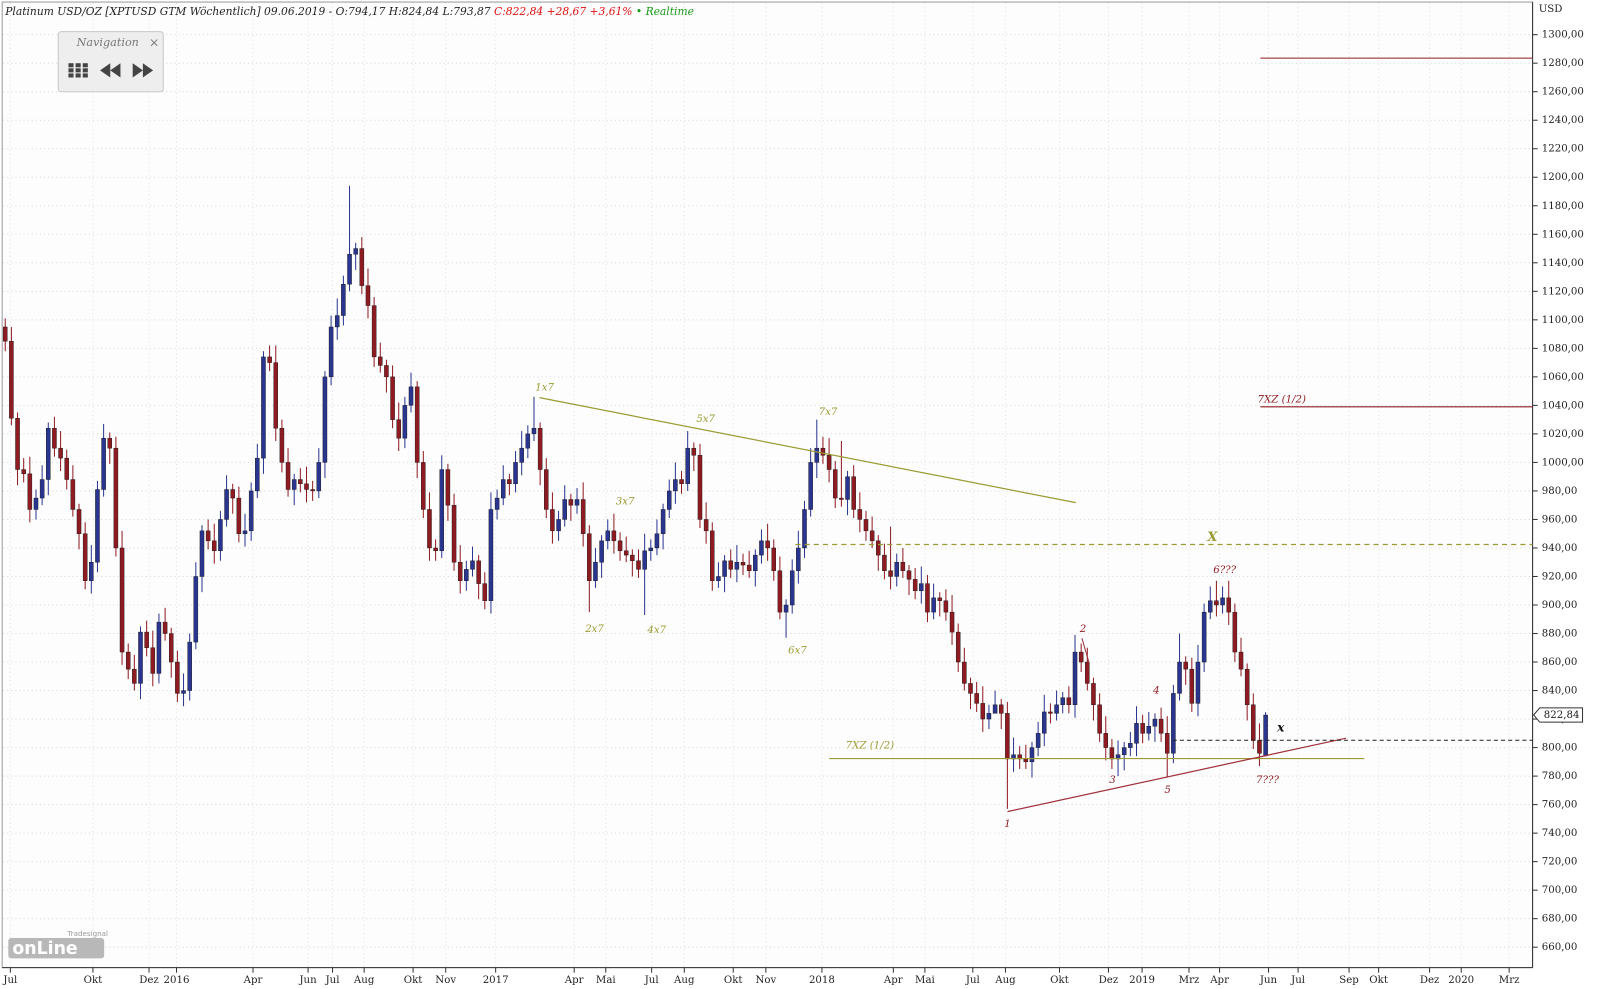  I want to click on navigation-panel: Navigation ×, so click(110, 62).